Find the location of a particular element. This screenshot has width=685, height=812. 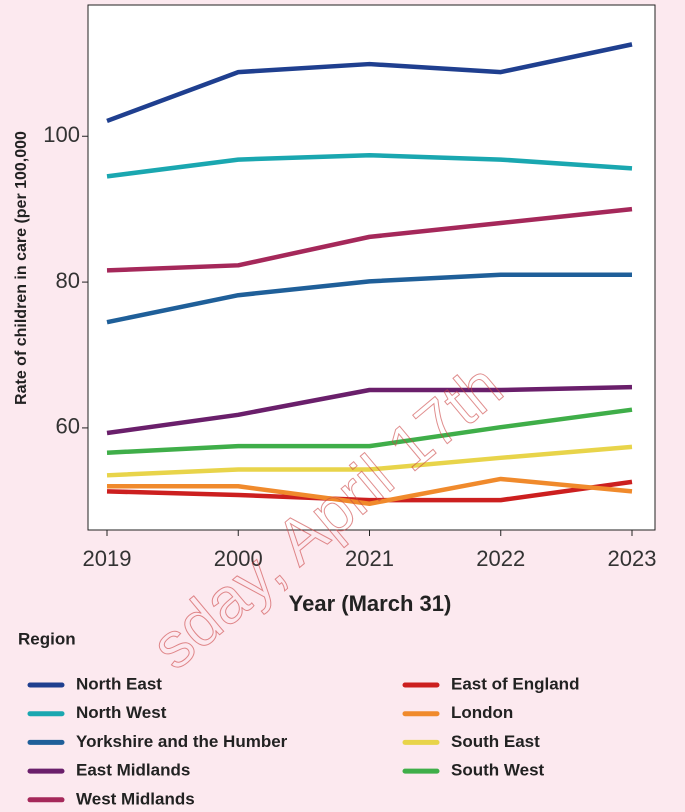

legend-label: East of England is located at coordinates (515, 683).